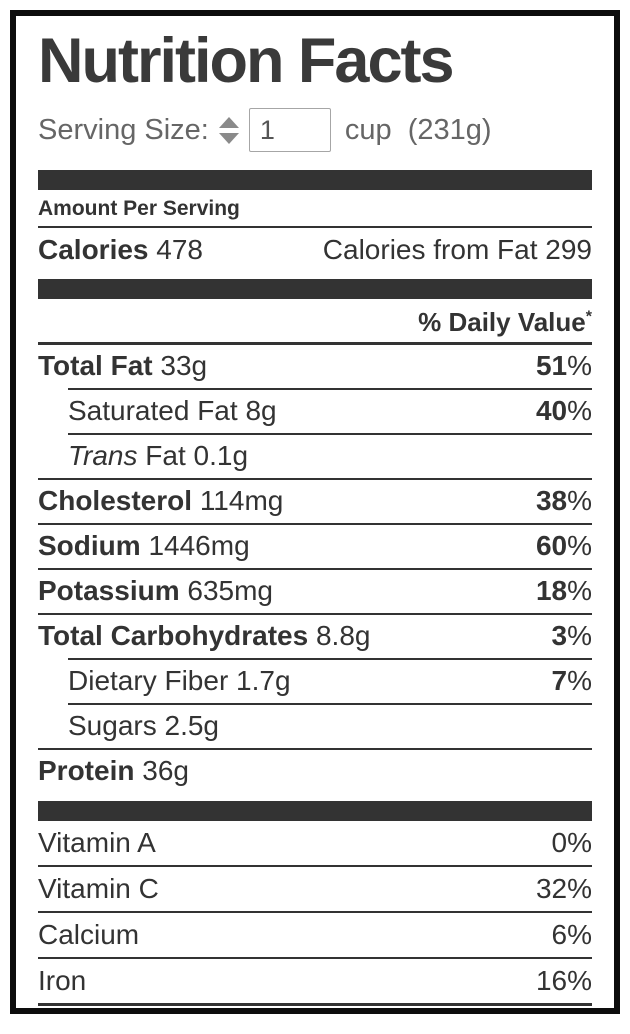 The image size is (630, 1034). Describe the element at coordinates (143, 726) in the screenshot. I see `nutrient-name: Sugars 2.5g` at that location.